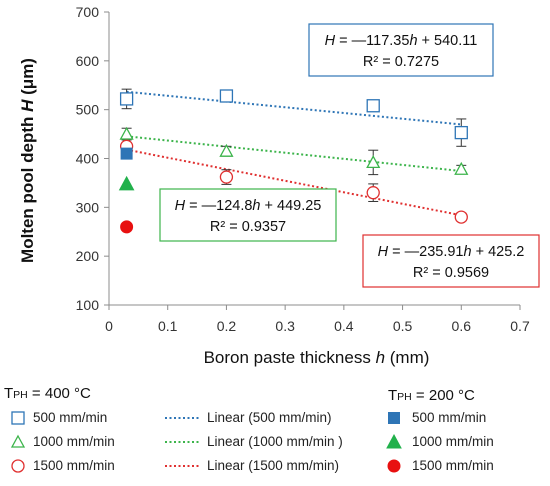 This screenshot has height=486, width=550. Describe the element at coordinates (248, 206) in the screenshot. I see `equation-text-1: H = ―124.8h + 449.25` at that location.